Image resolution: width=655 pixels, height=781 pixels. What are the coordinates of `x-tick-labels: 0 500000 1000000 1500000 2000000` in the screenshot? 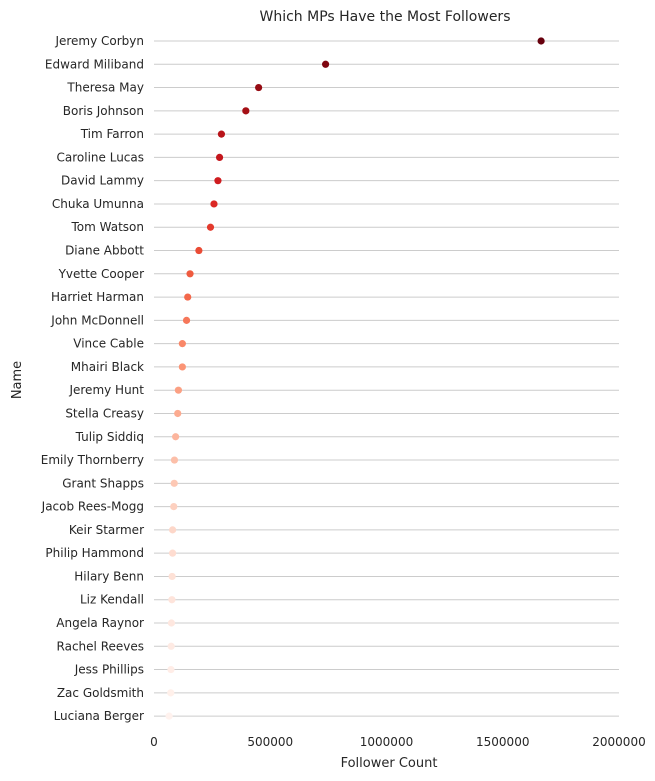 It's located at (398, 742).